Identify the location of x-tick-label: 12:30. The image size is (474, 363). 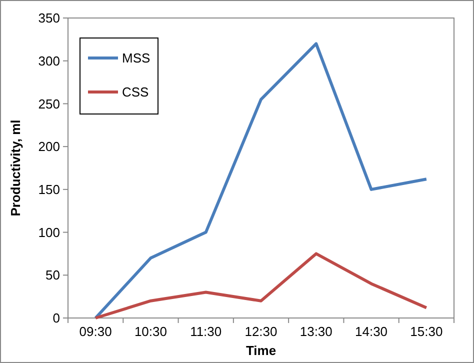
(261, 331).